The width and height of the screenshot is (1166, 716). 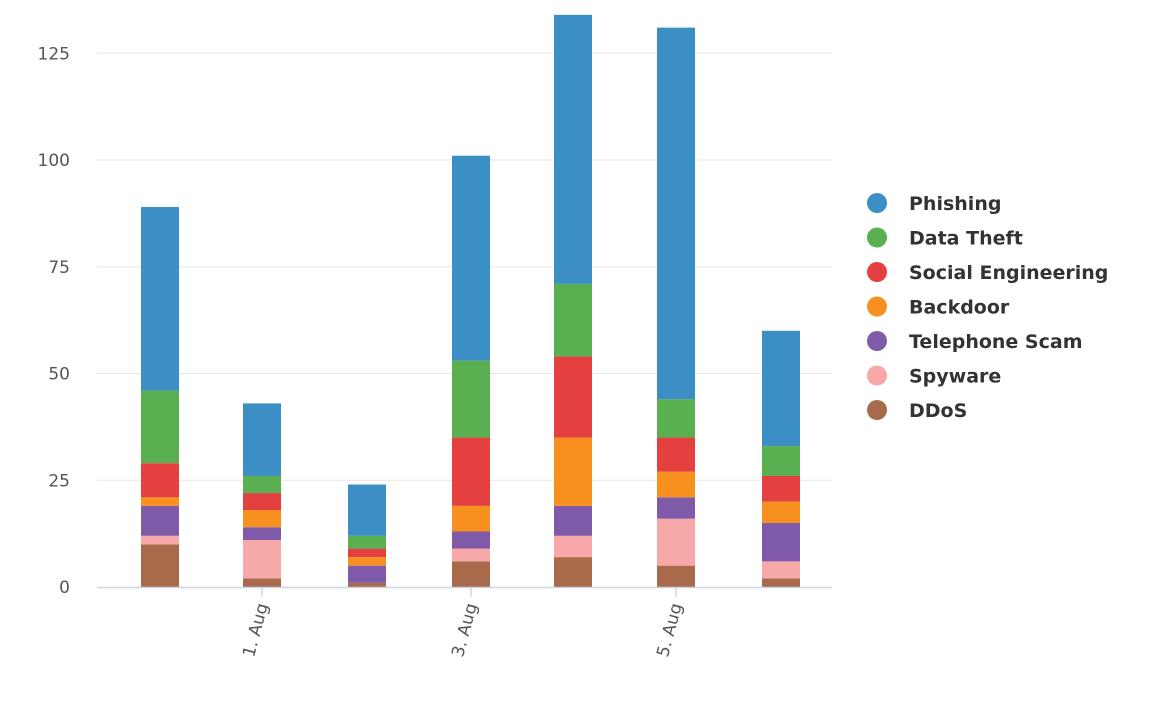 What do you see at coordinates (59, 375) in the screenshot?
I see `y-tick-label: 50` at bounding box center [59, 375].